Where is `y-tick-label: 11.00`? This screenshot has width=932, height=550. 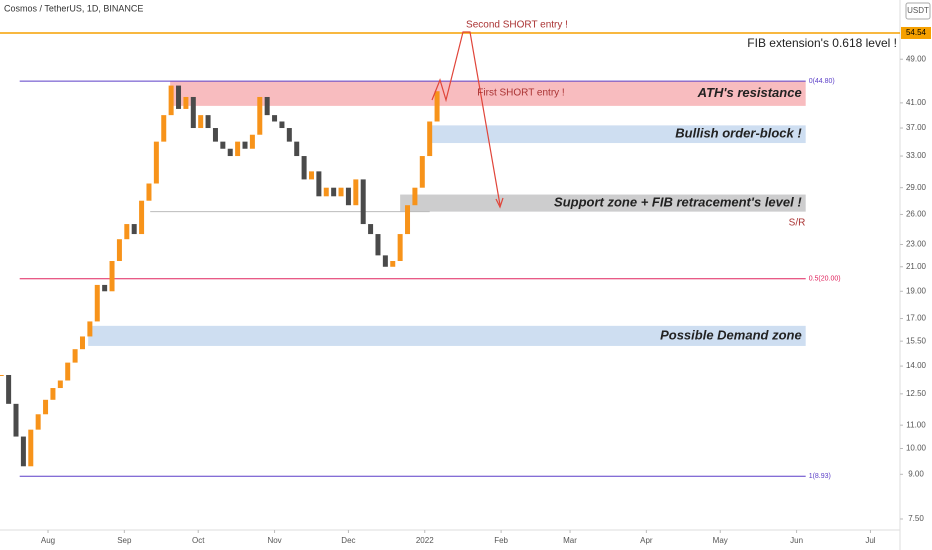 y-tick-label: 11.00 is located at coordinates (916, 424).